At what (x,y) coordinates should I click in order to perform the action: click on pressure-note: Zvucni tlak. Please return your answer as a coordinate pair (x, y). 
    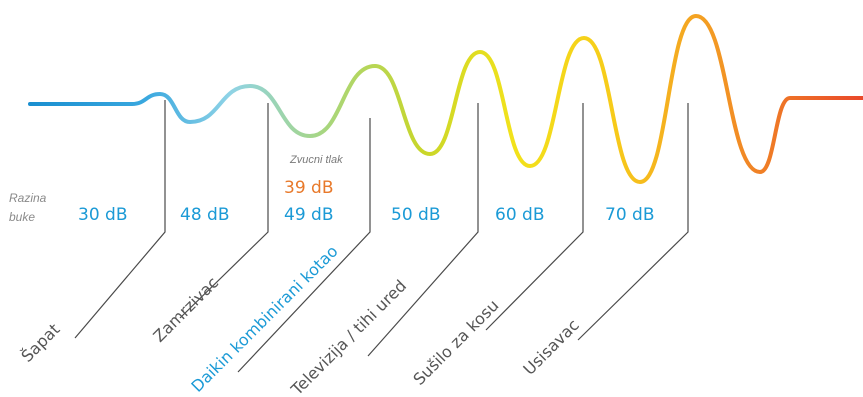
    Looking at the image, I should click on (316, 160).